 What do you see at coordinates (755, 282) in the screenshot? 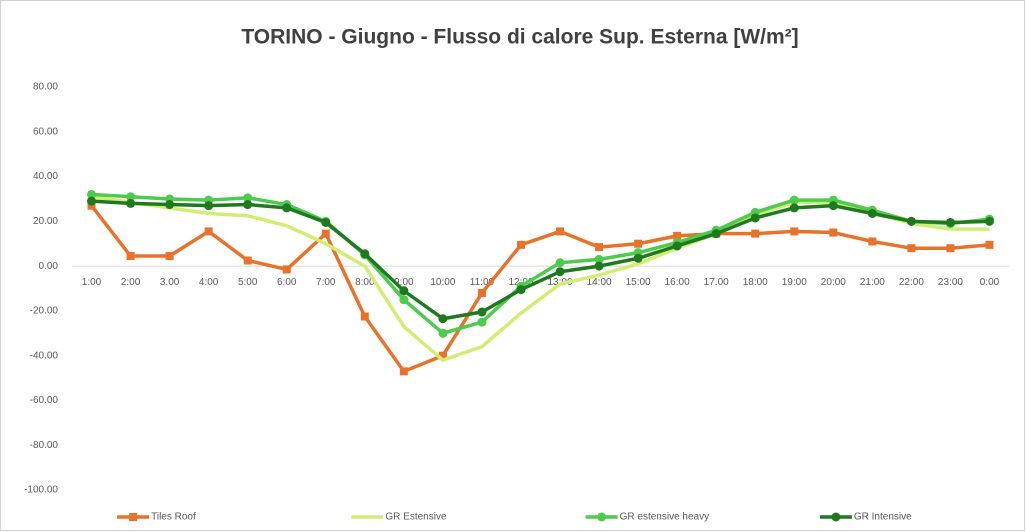
I see `x-tick-label: 18:00` at bounding box center [755, 282].